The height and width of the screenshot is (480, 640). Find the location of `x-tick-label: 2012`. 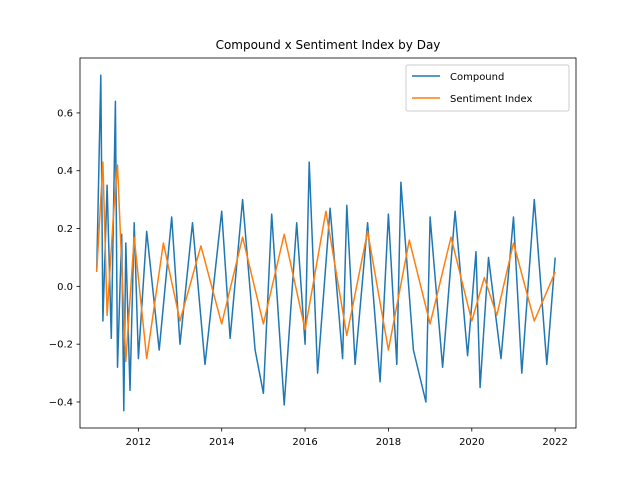

x-tick-label: 2012 is located at coordinates (138, 442).